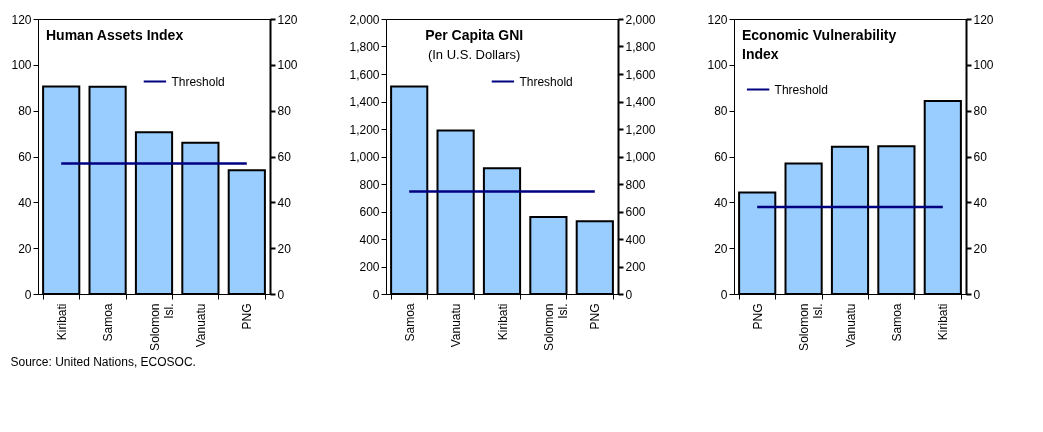 The height and width of the screenshot is (432, 1043). Describe the element at coordinates (364, 102) in the screenshot. I see `y-tick-label: 1,400` at that location.